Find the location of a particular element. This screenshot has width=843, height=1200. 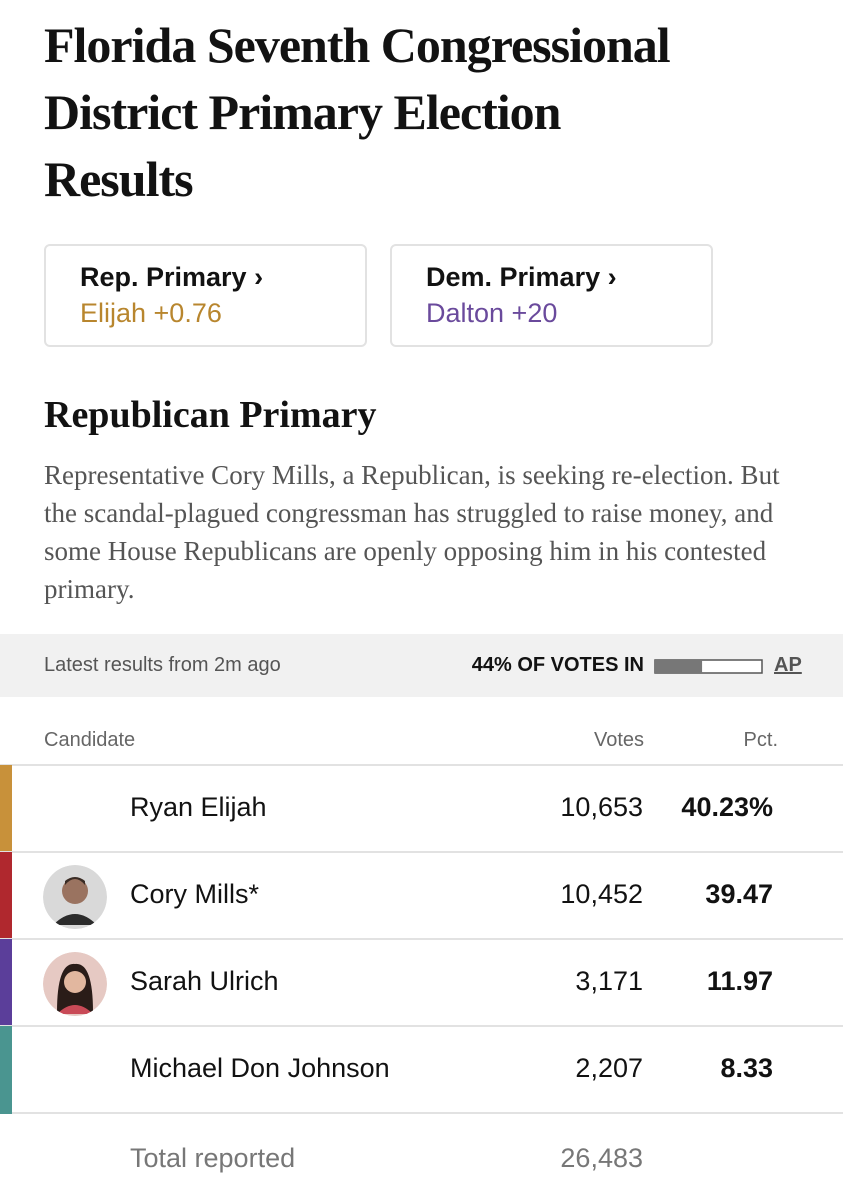

candidate-name: Ryan Elijah is located at coordinates (198, 807).